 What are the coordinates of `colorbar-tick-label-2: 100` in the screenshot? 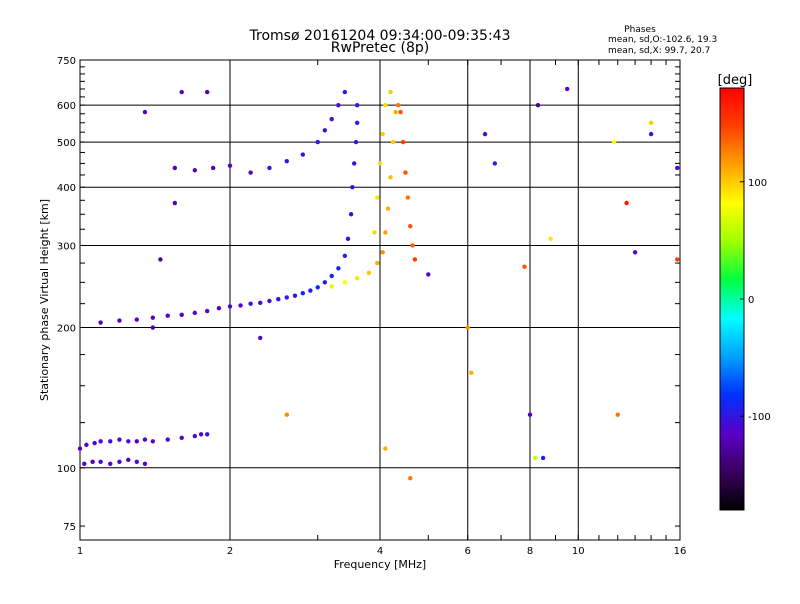 It's located at (757, 183).